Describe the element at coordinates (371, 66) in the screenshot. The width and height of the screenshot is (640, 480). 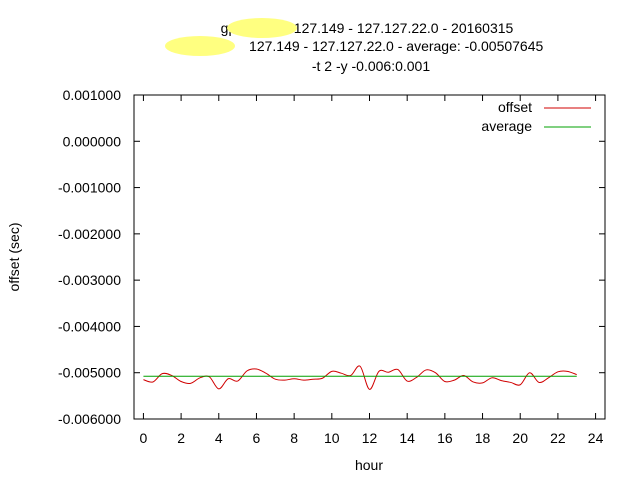
I see `chart-title-line-3: -t 2 -y -0.006:0.001` at that location.